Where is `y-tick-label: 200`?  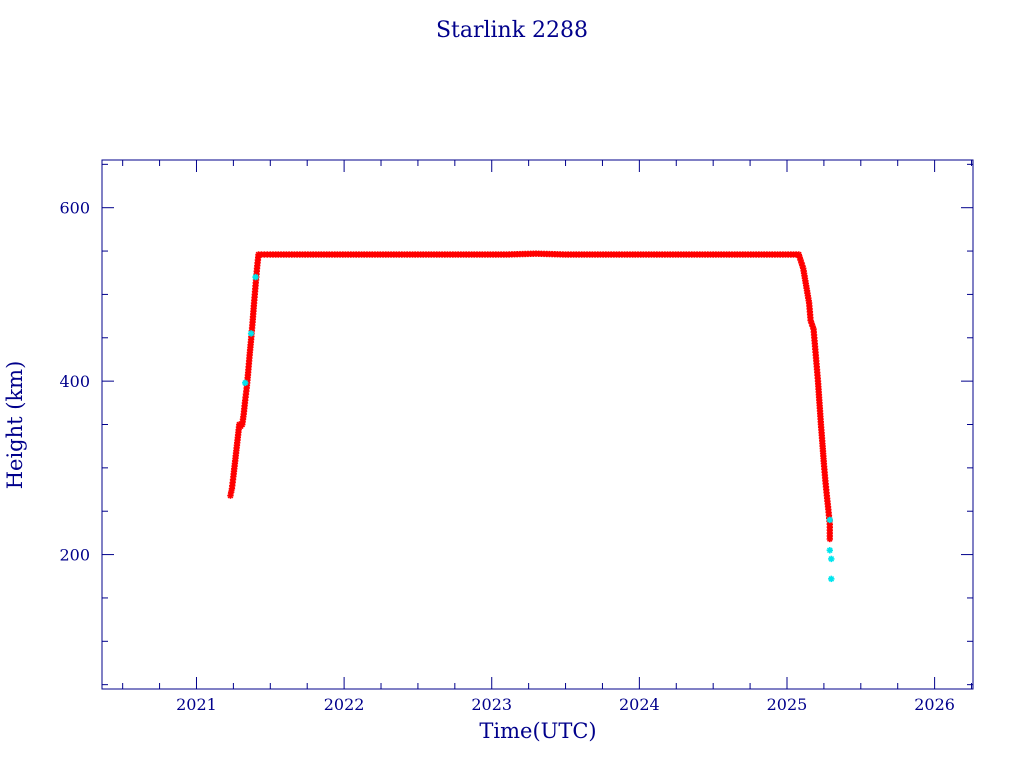 y-tick-label: 200 is located at coordinates (74, 555).